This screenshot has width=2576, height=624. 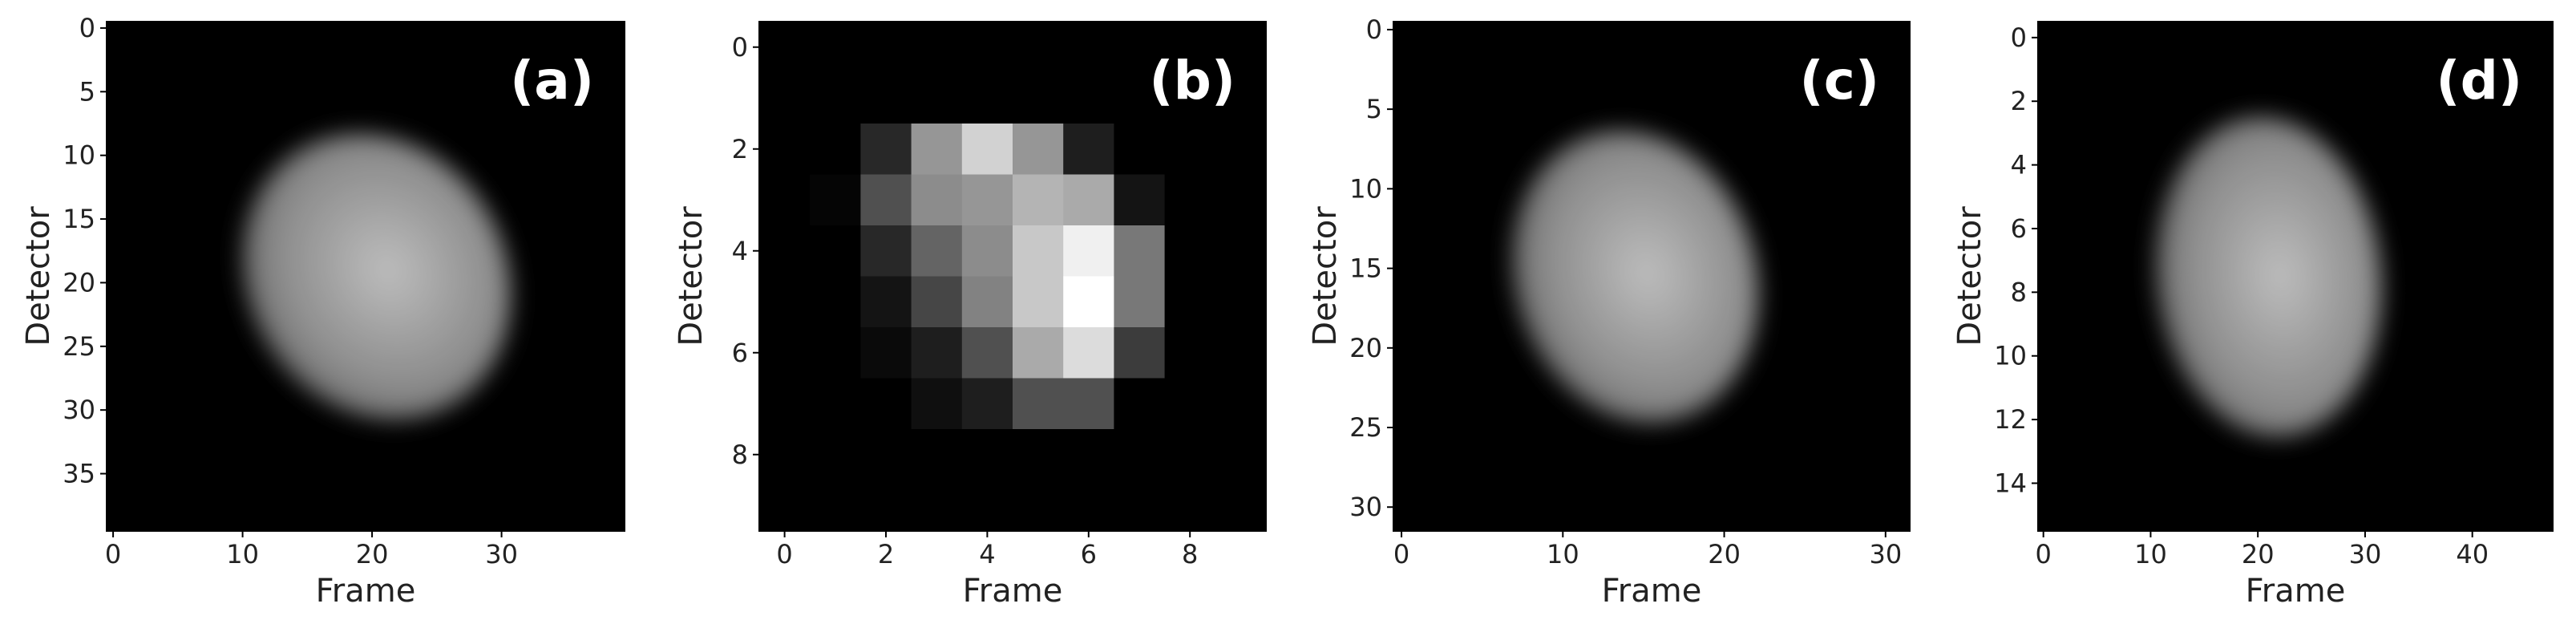 I want to click on y-tick-label: 14, so click(x=2010, y=483).